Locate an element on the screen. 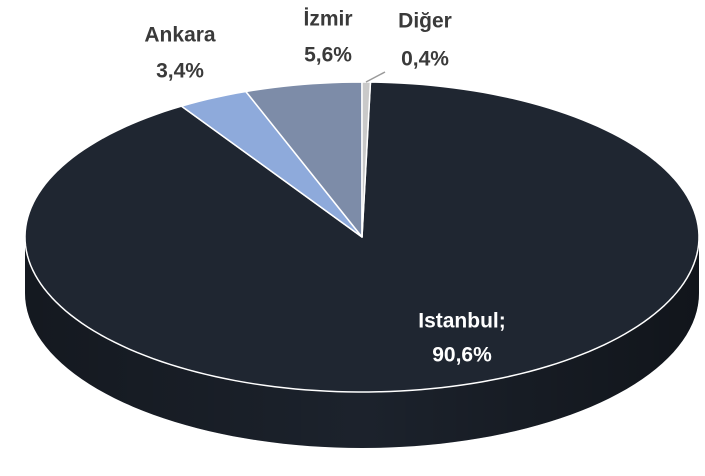 This screenshot has width=705, height=476. slice-value: 5,6% is located at coordinates (328, 55).